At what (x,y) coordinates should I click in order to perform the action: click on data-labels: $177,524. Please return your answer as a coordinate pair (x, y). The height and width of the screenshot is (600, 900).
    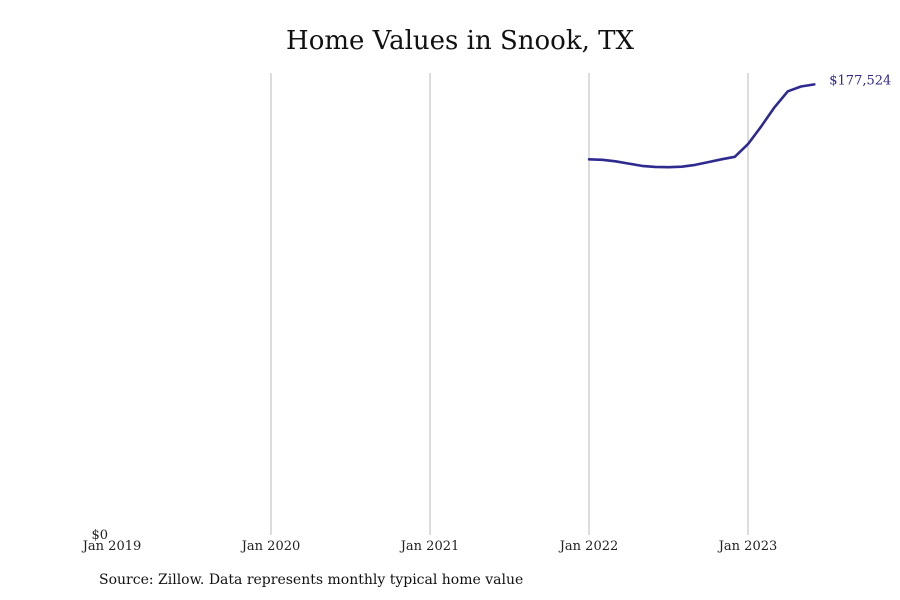
    Looking at the image, I should click on (860, 80).